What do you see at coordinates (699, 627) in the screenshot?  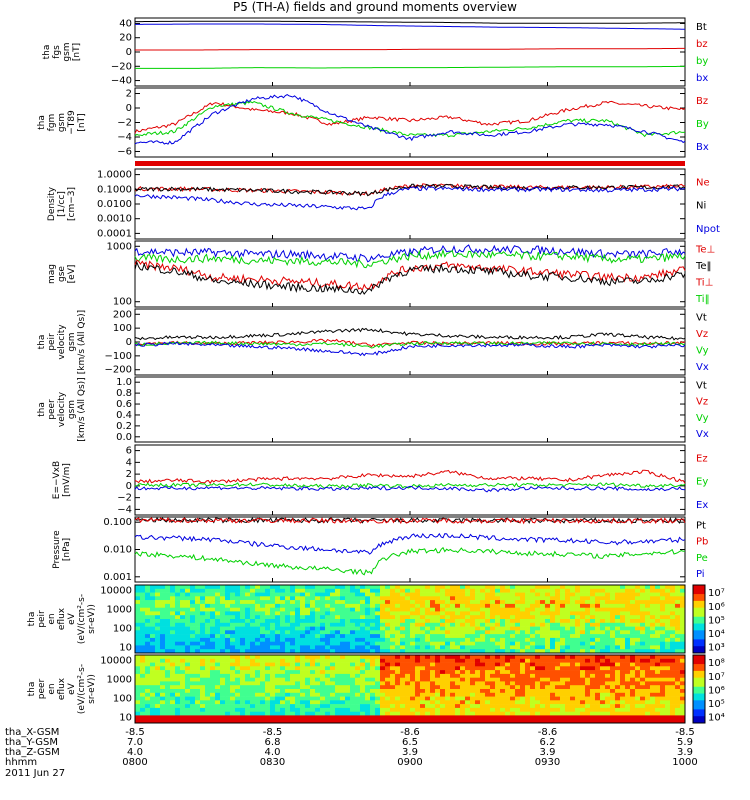 I see `colorbar-segment` at bounding box center [699, 627].